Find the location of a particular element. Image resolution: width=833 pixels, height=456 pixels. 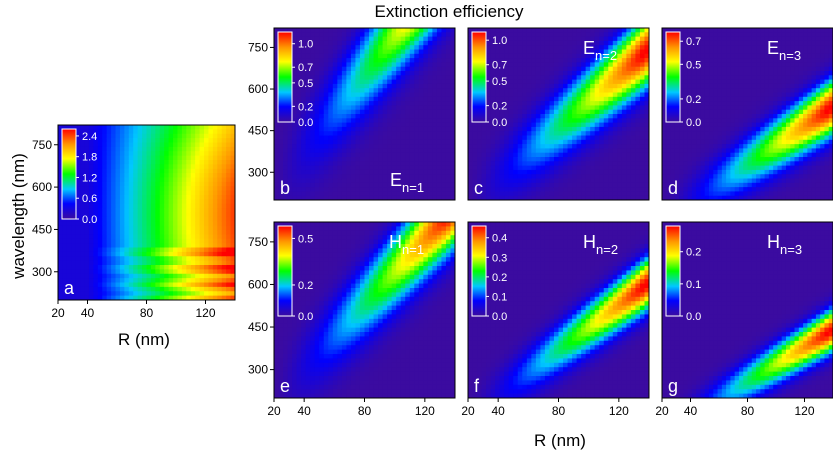

heatmap-cells is located at coordinates (364, 114).